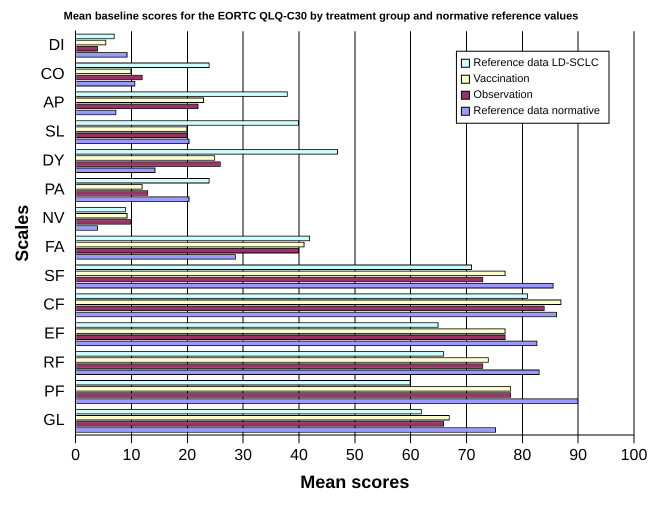 This screenshot has width=660, height=506. What do you see at coordinates (54, 103) in the screenshot?
I see `y-tick-label: AP` at bounding box center [54, 103].